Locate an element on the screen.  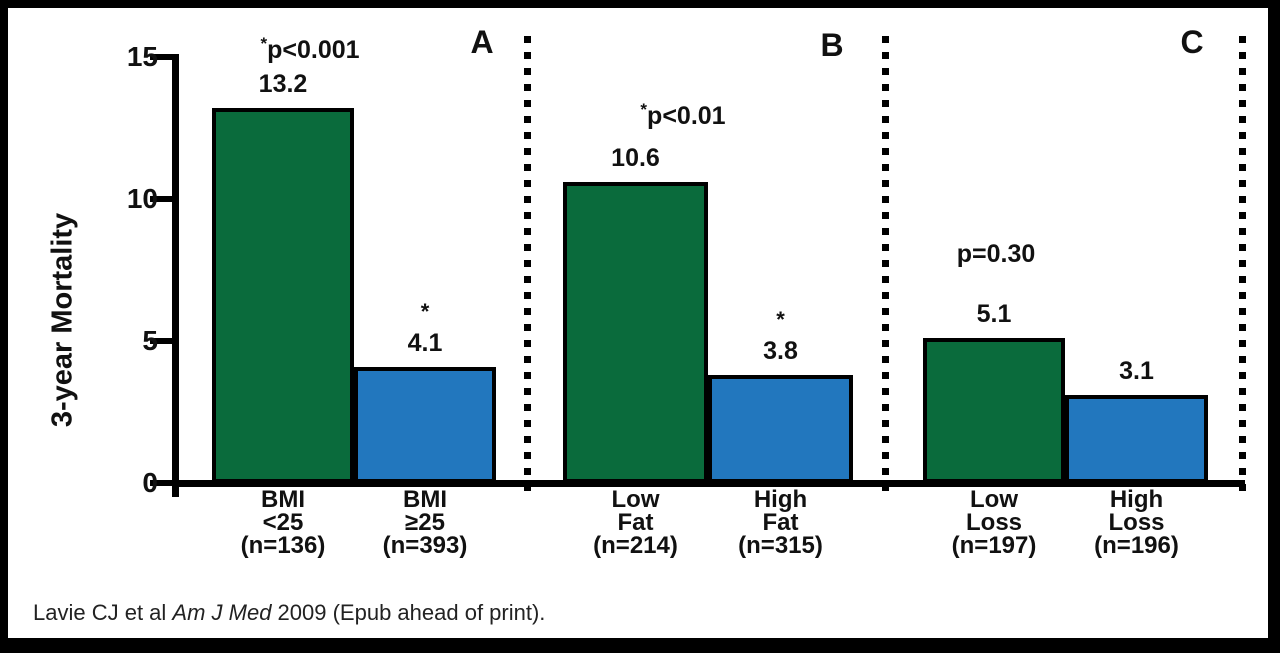
bar-a2 is located at coordinates (425, 425).